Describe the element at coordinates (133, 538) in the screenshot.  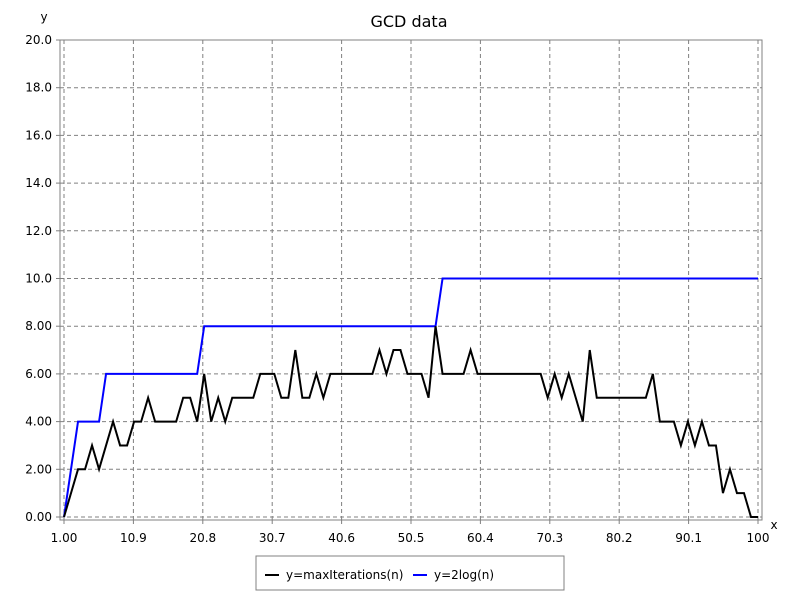
I see `x-tick-label: 10.9` at that location.